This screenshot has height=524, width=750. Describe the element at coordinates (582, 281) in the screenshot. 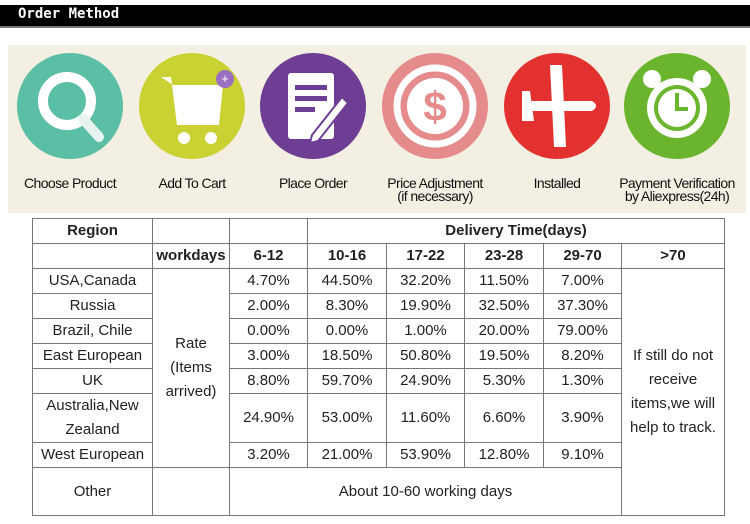

I see `rate-cell: 7.00%` at that location.